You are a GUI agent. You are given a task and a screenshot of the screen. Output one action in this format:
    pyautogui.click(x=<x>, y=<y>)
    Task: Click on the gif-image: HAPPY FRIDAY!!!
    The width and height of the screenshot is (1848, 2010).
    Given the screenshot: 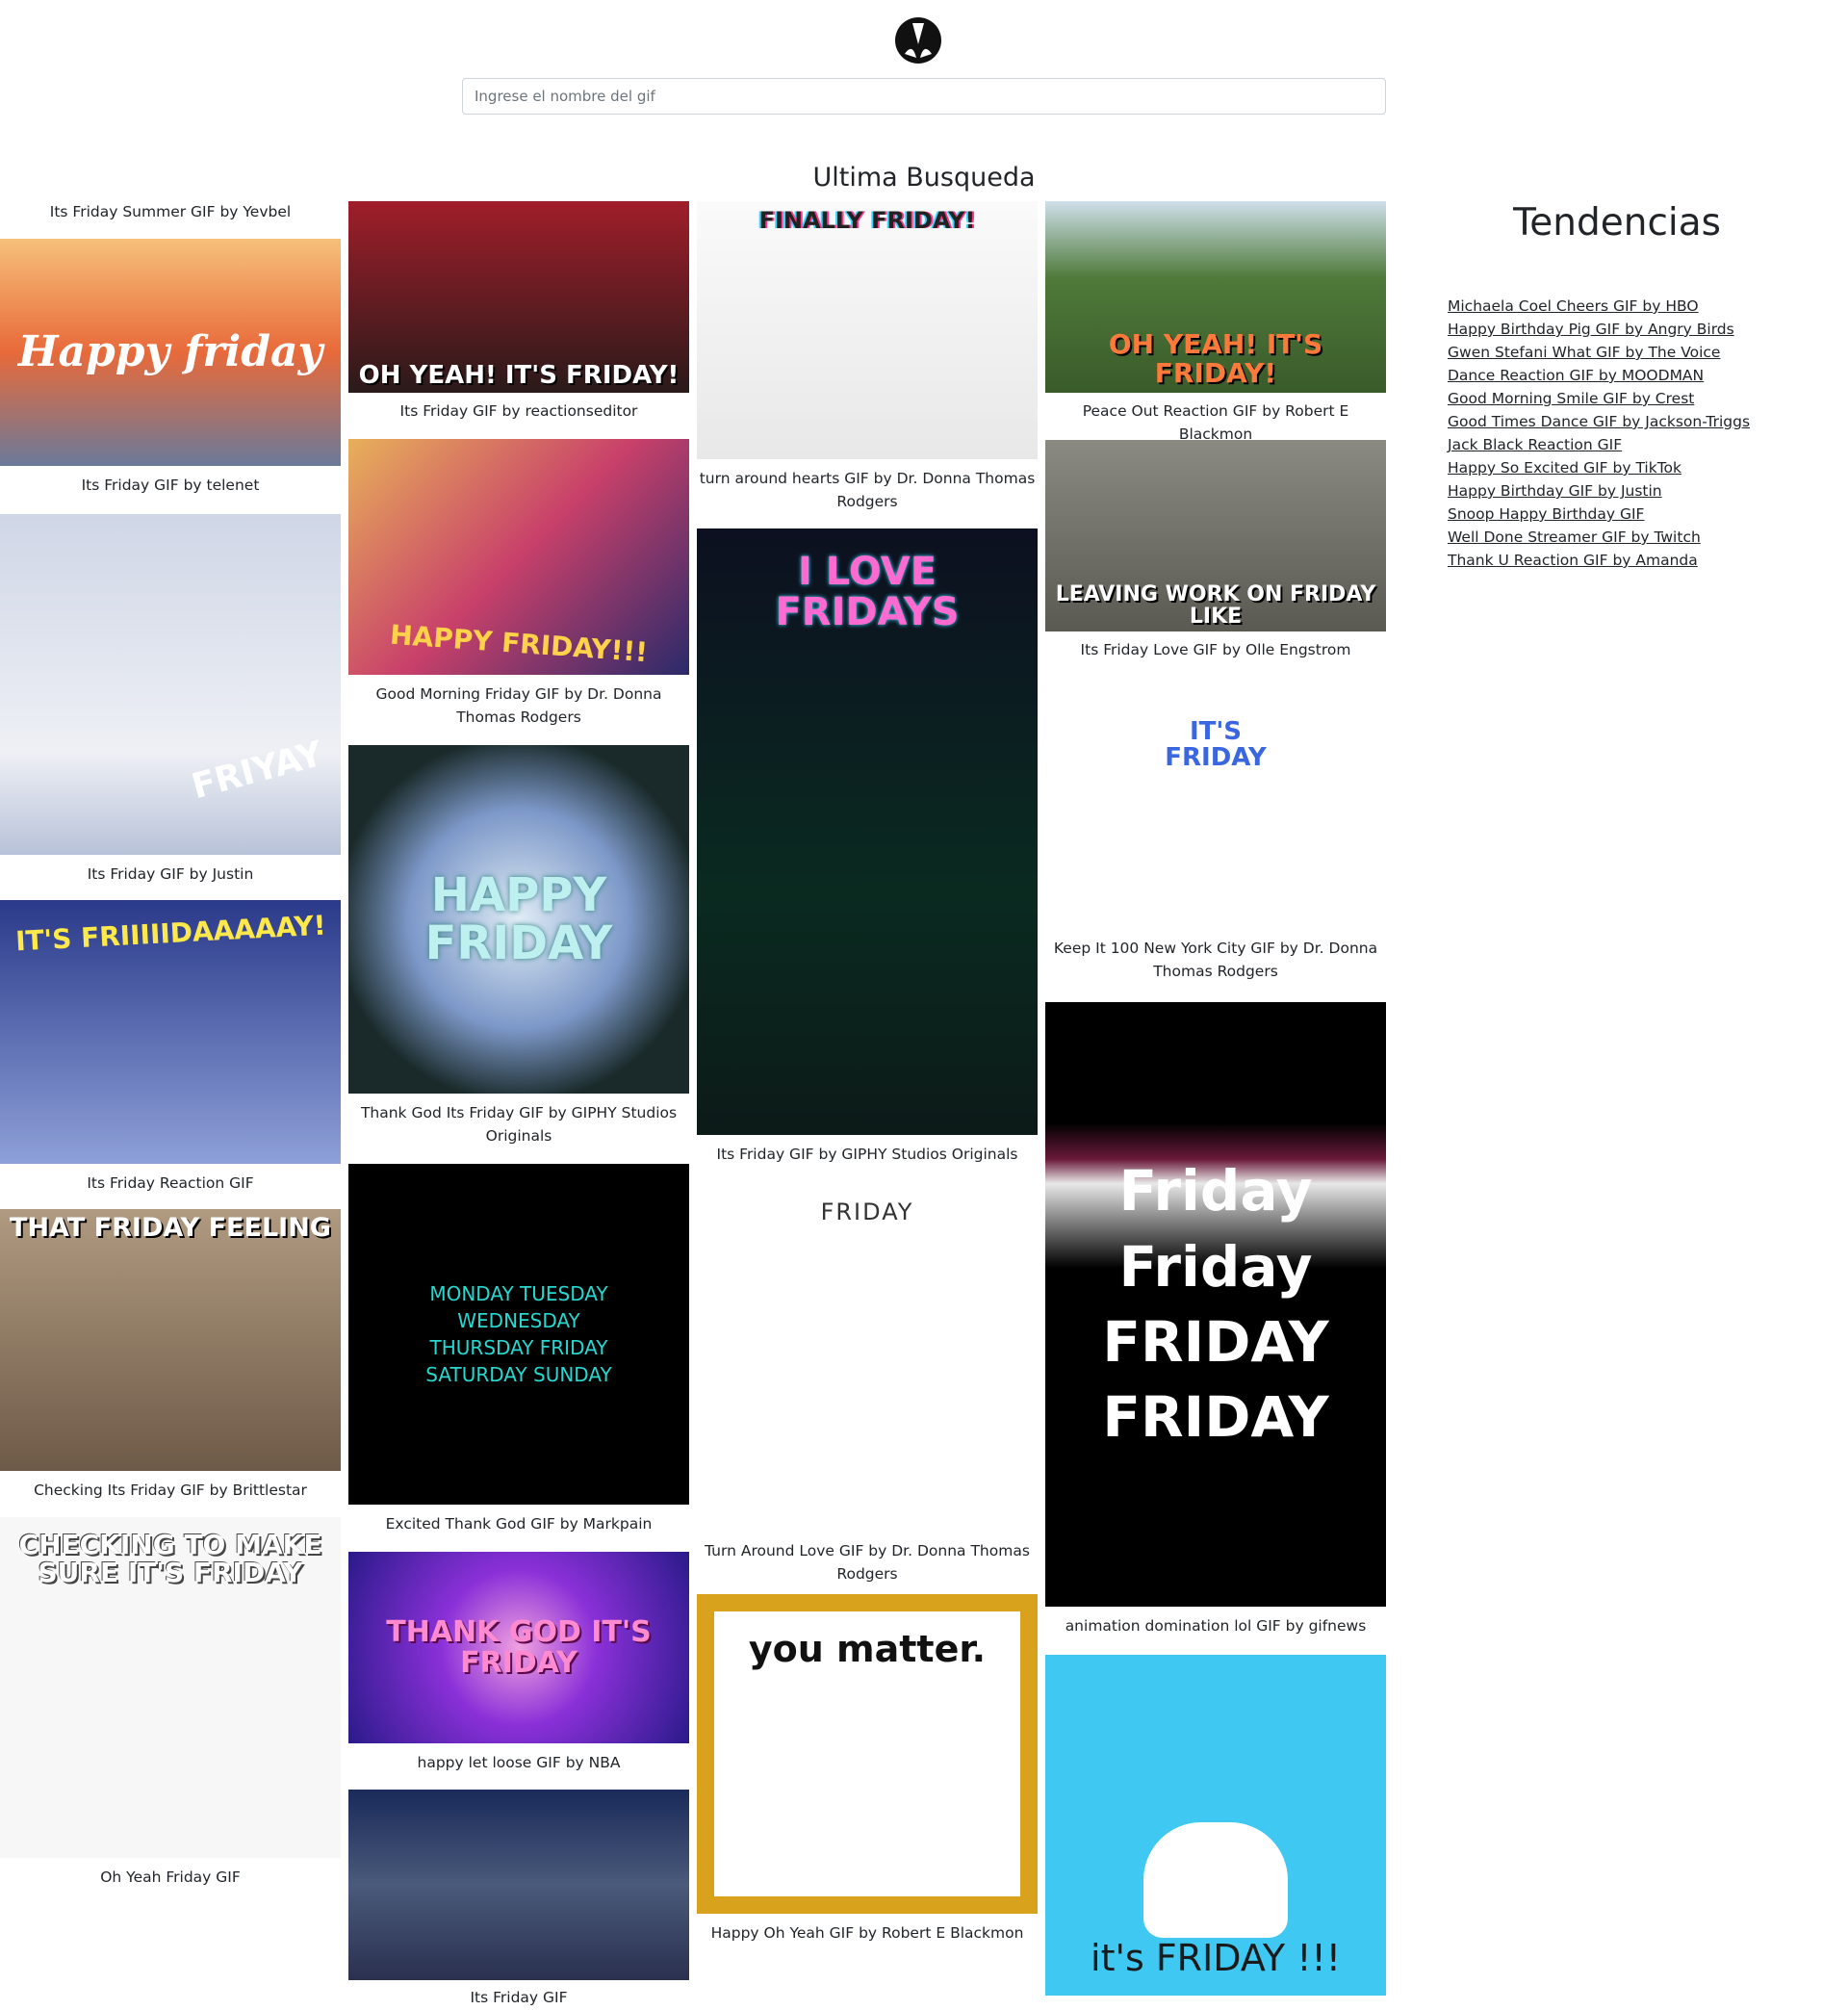 What is the action you would take?
    pyautogui.click(x=518, y=557)
    